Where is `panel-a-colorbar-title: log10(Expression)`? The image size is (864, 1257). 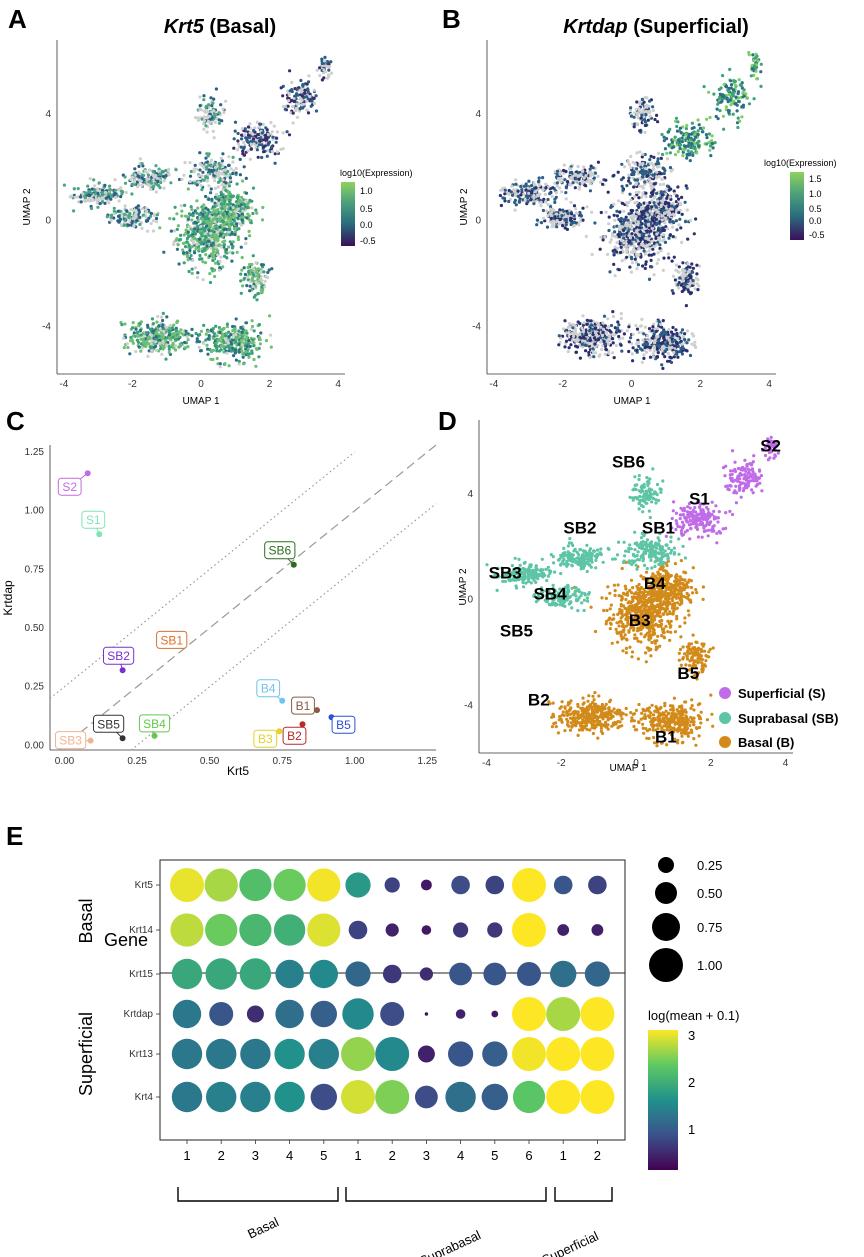
panel-a-colorbar-title: log10(Expression) is located at coordinates (376, 173).